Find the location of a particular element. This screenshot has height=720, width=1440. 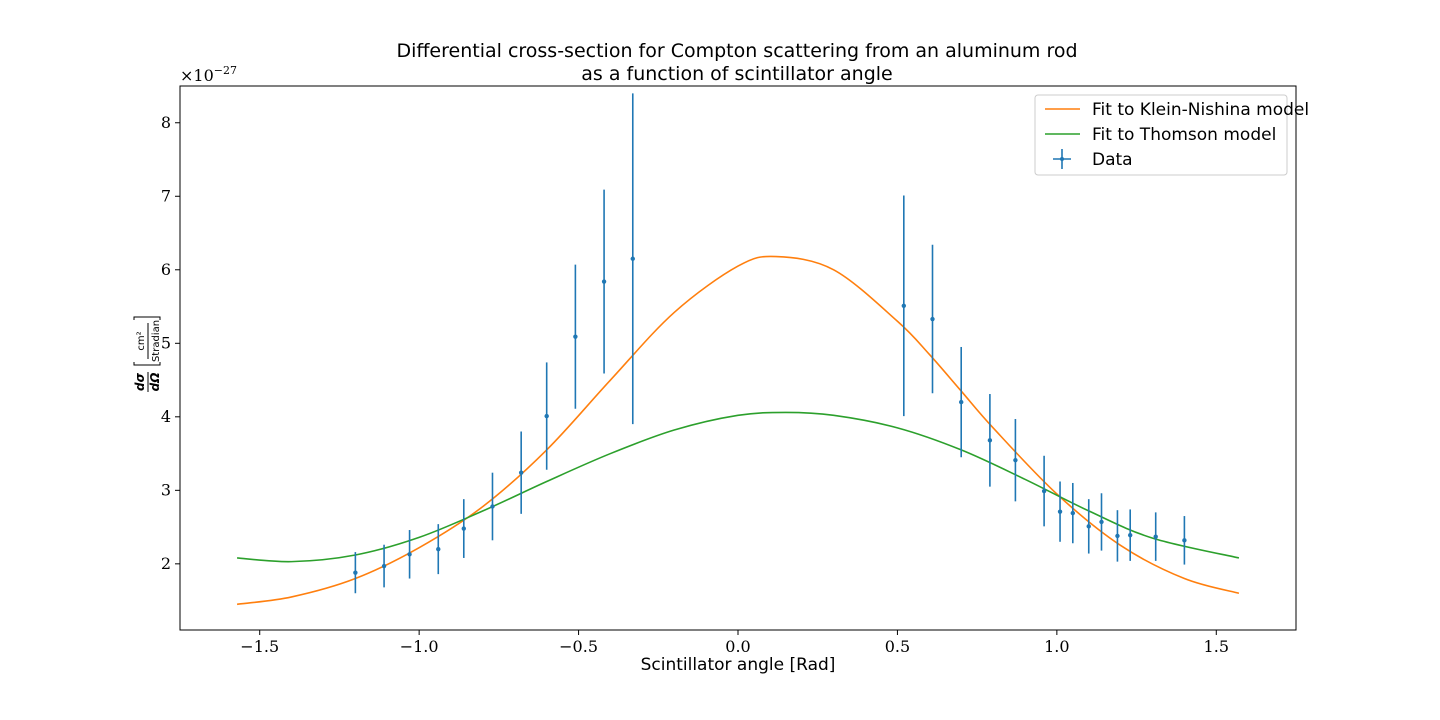

y-tick-label: 6 is located at coordinates (166, 269).